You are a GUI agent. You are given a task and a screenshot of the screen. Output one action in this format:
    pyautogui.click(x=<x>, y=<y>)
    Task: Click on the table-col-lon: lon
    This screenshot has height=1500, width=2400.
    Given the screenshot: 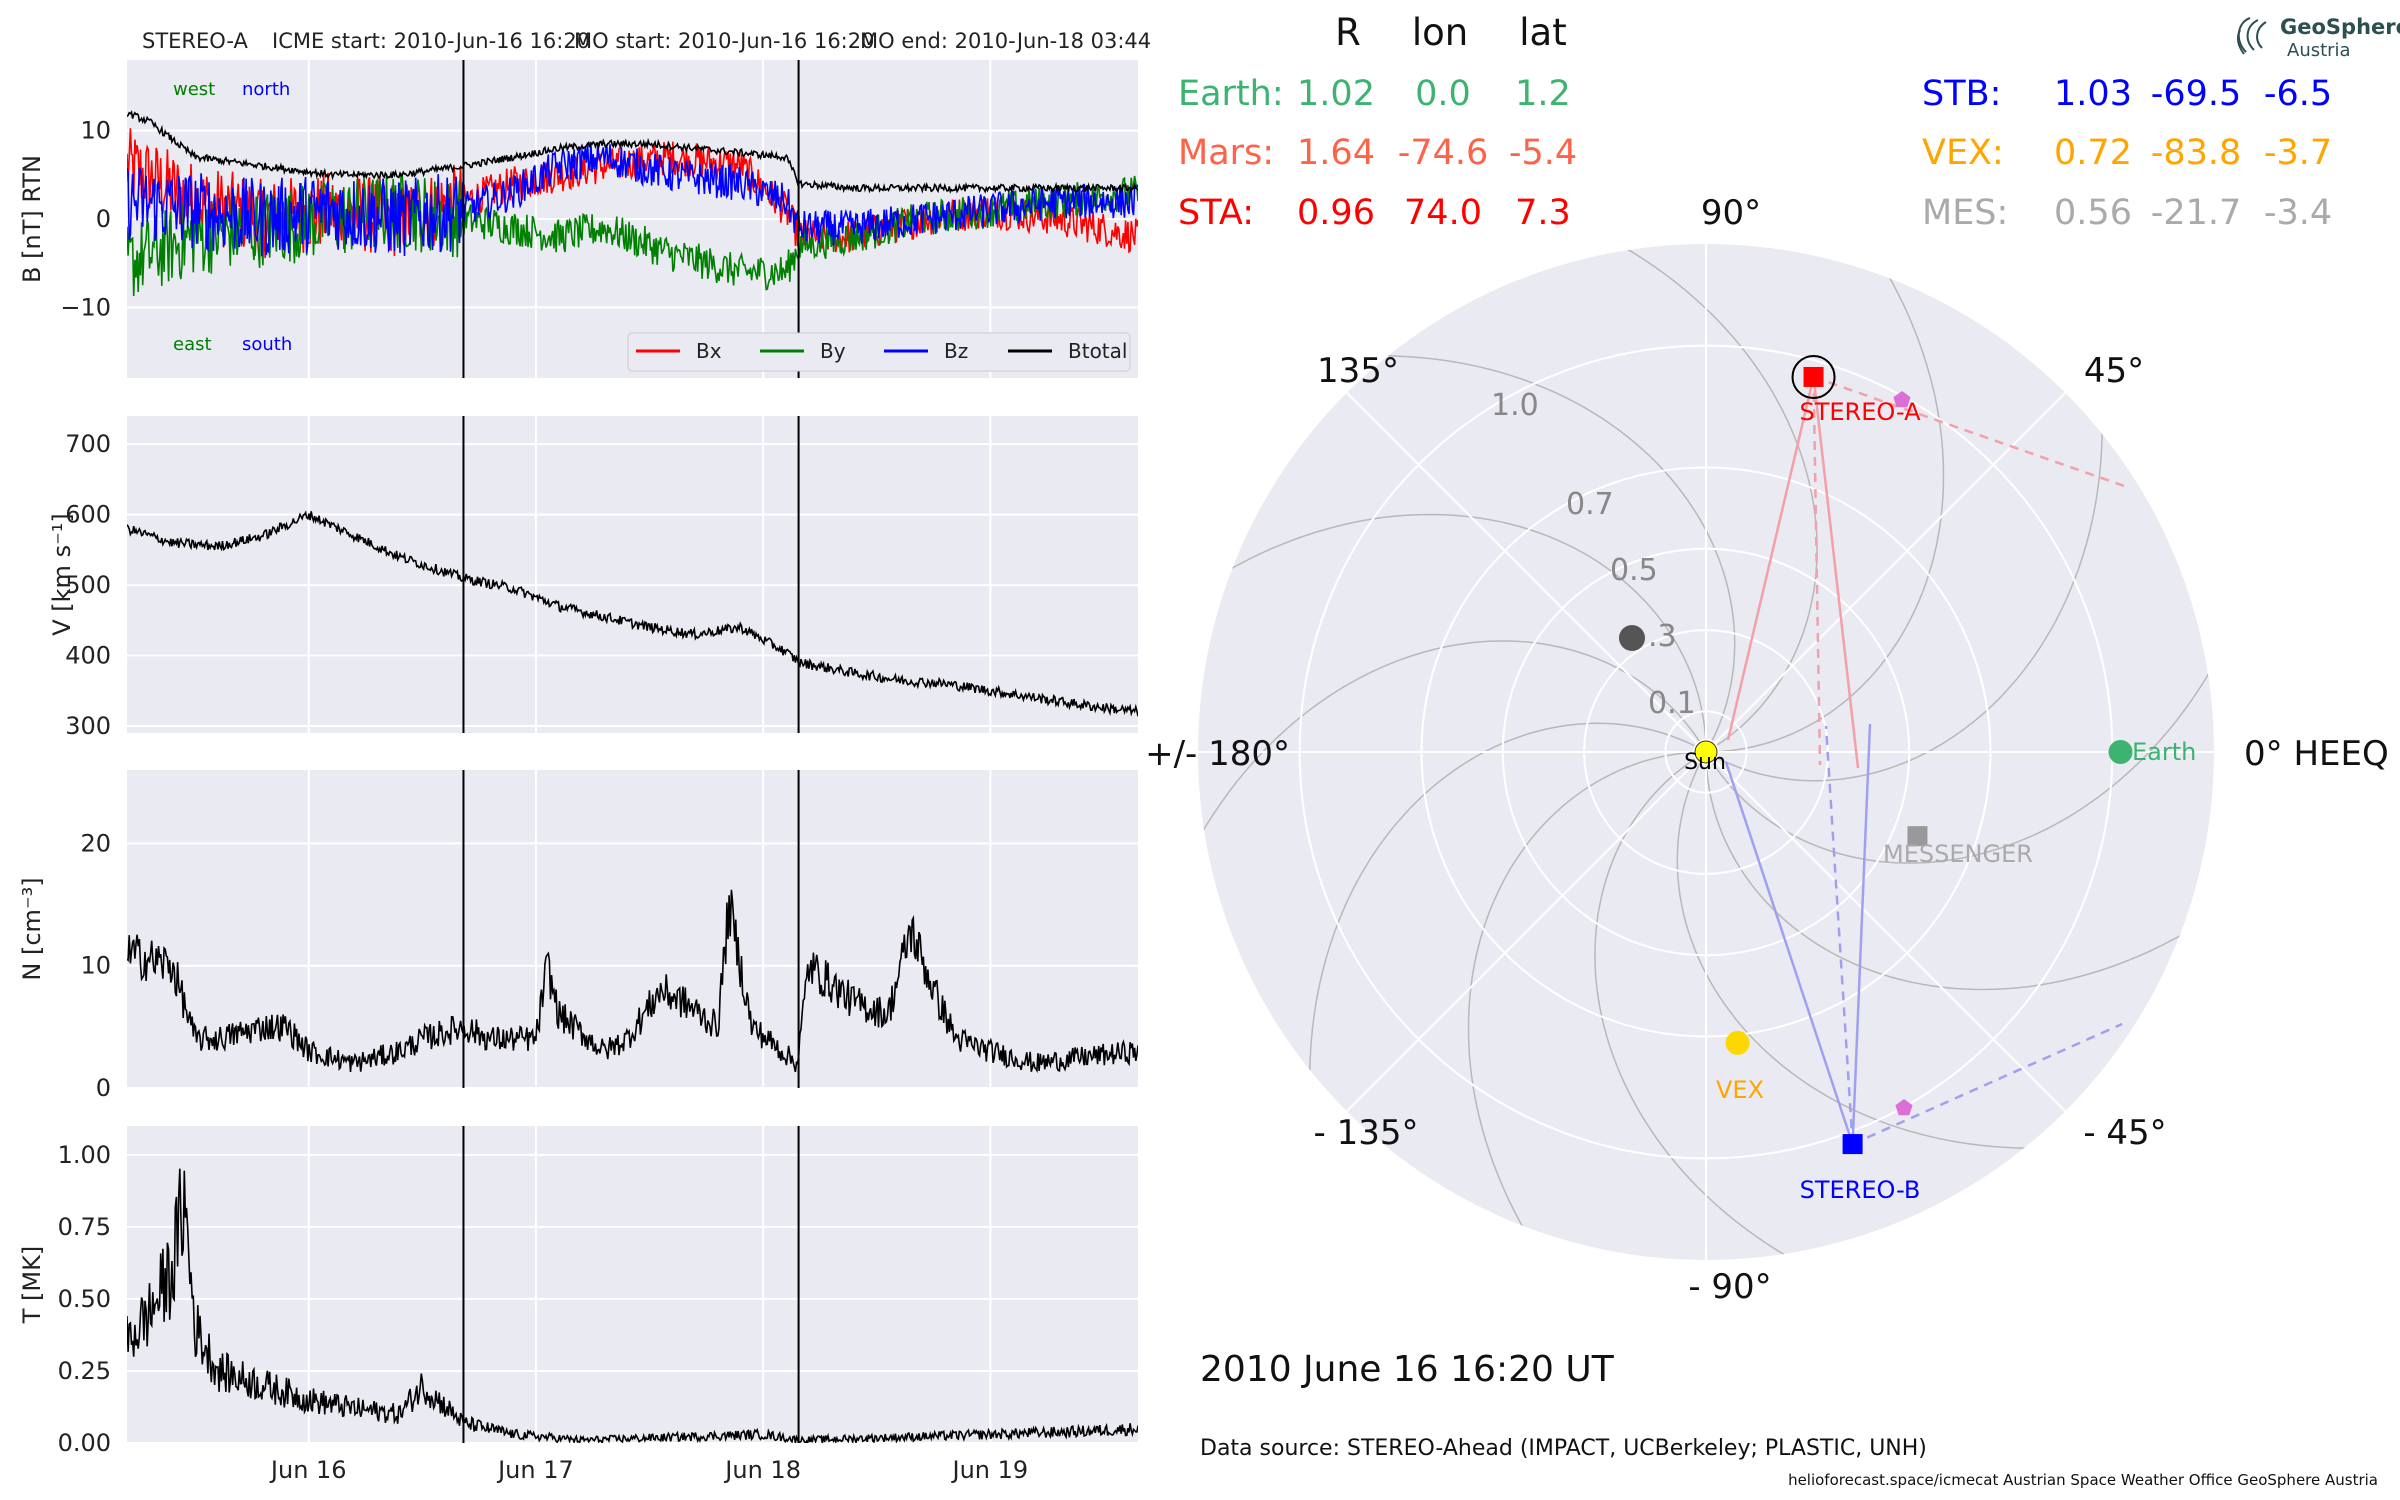 What is the action you would take?
    pyautogui.click(x=1440, y=32)
    